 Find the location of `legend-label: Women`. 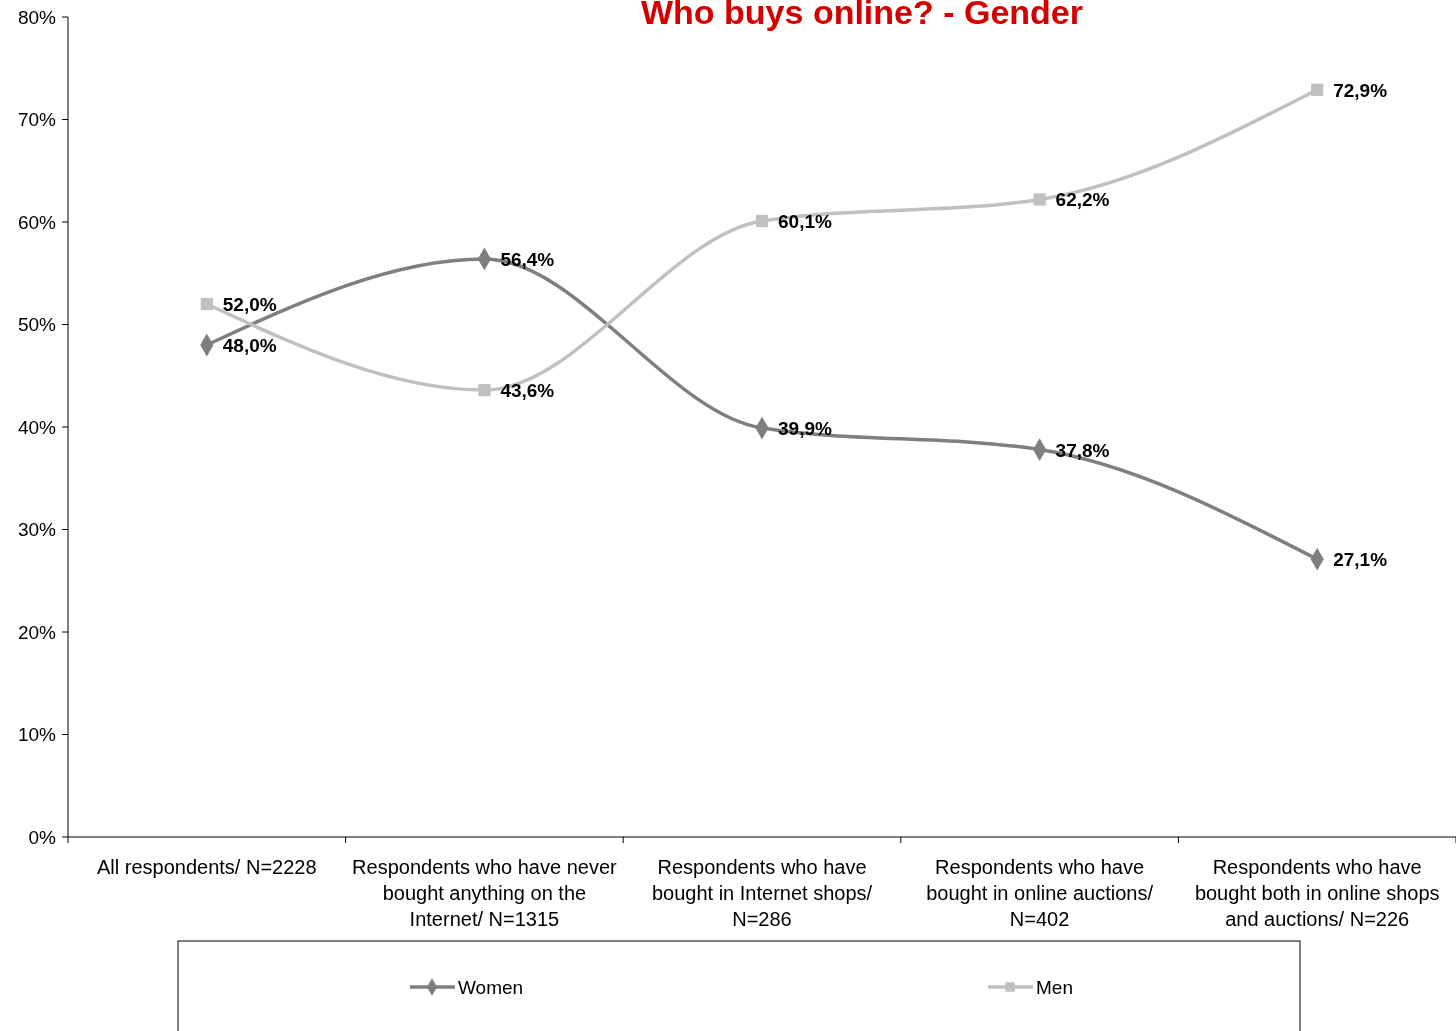

legend-label: Women is located at coordinates (491, 987).